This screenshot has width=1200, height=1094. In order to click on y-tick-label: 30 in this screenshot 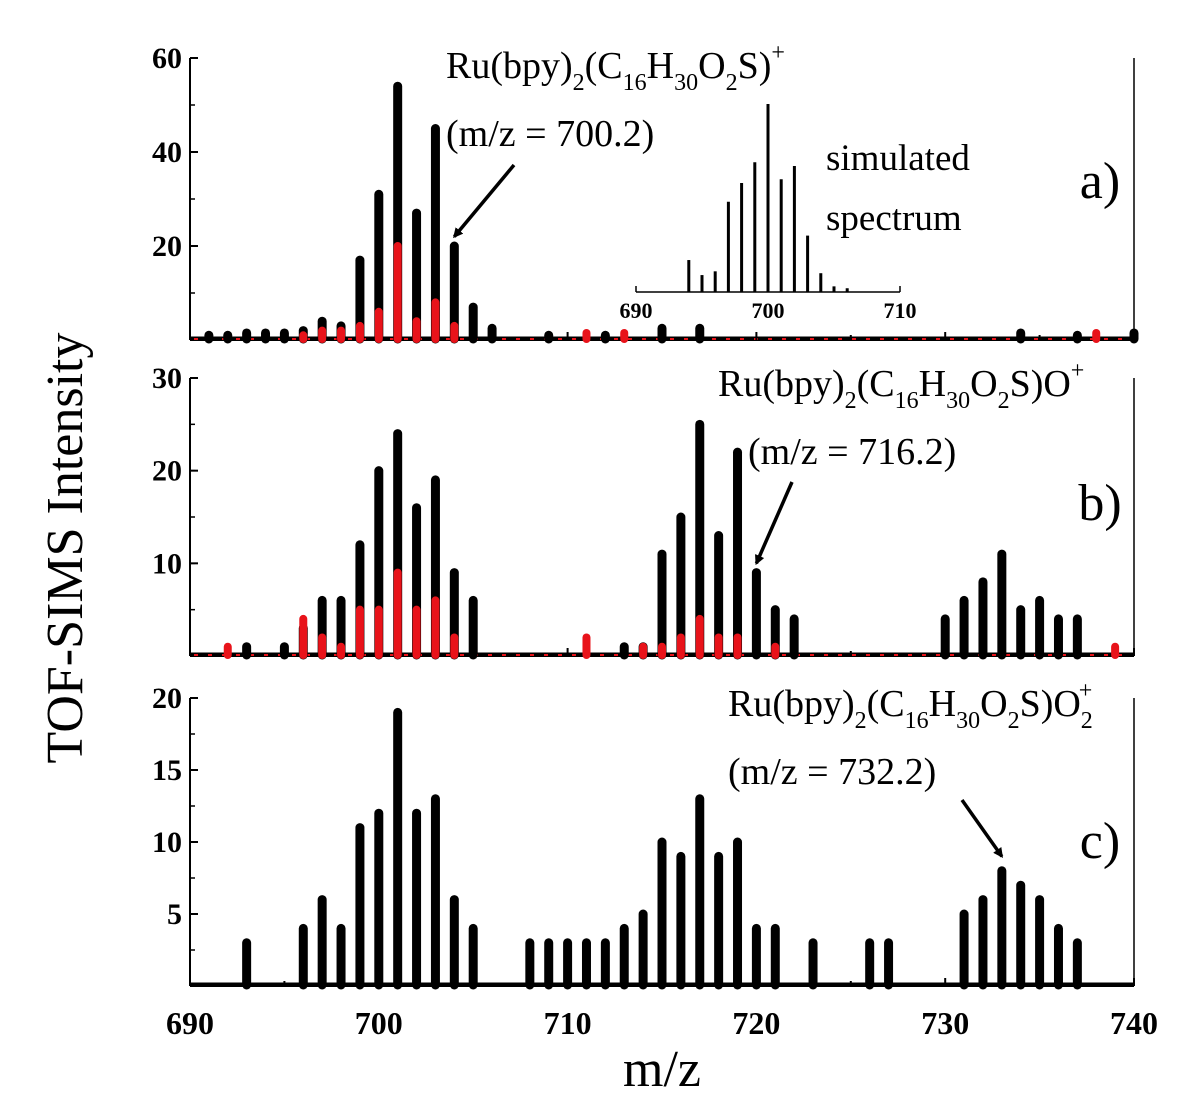, I will do `click(167, 378)`.